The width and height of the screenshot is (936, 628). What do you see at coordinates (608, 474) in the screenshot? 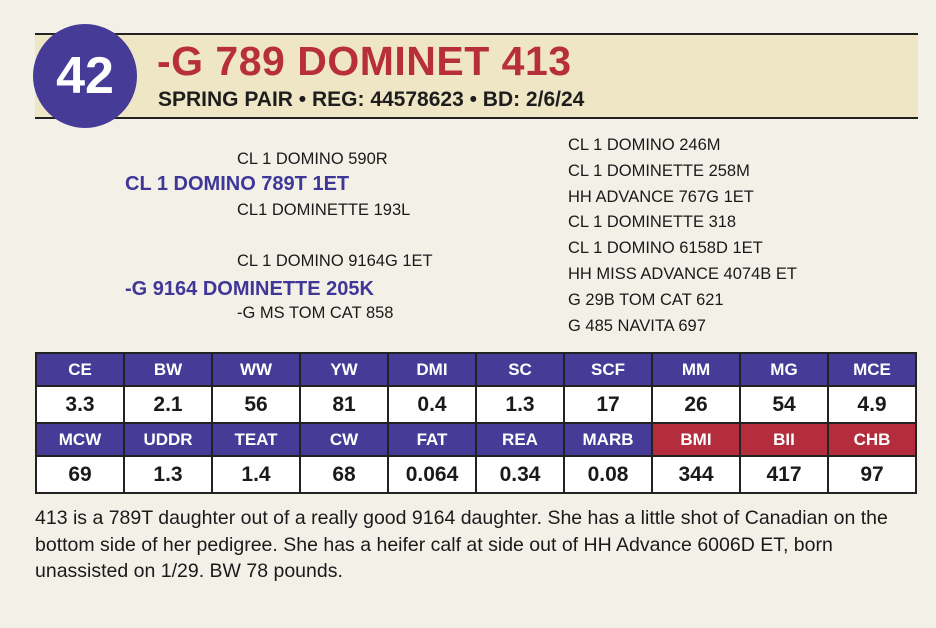
I see `epd-value: 0.08` at bounding box center [608, 474].